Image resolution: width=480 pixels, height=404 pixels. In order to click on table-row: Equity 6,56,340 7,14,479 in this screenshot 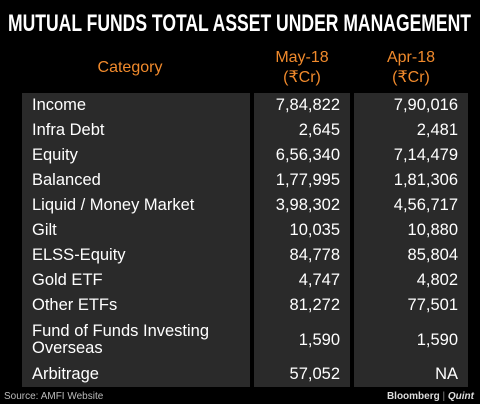, I will do `click(245, 155)`.